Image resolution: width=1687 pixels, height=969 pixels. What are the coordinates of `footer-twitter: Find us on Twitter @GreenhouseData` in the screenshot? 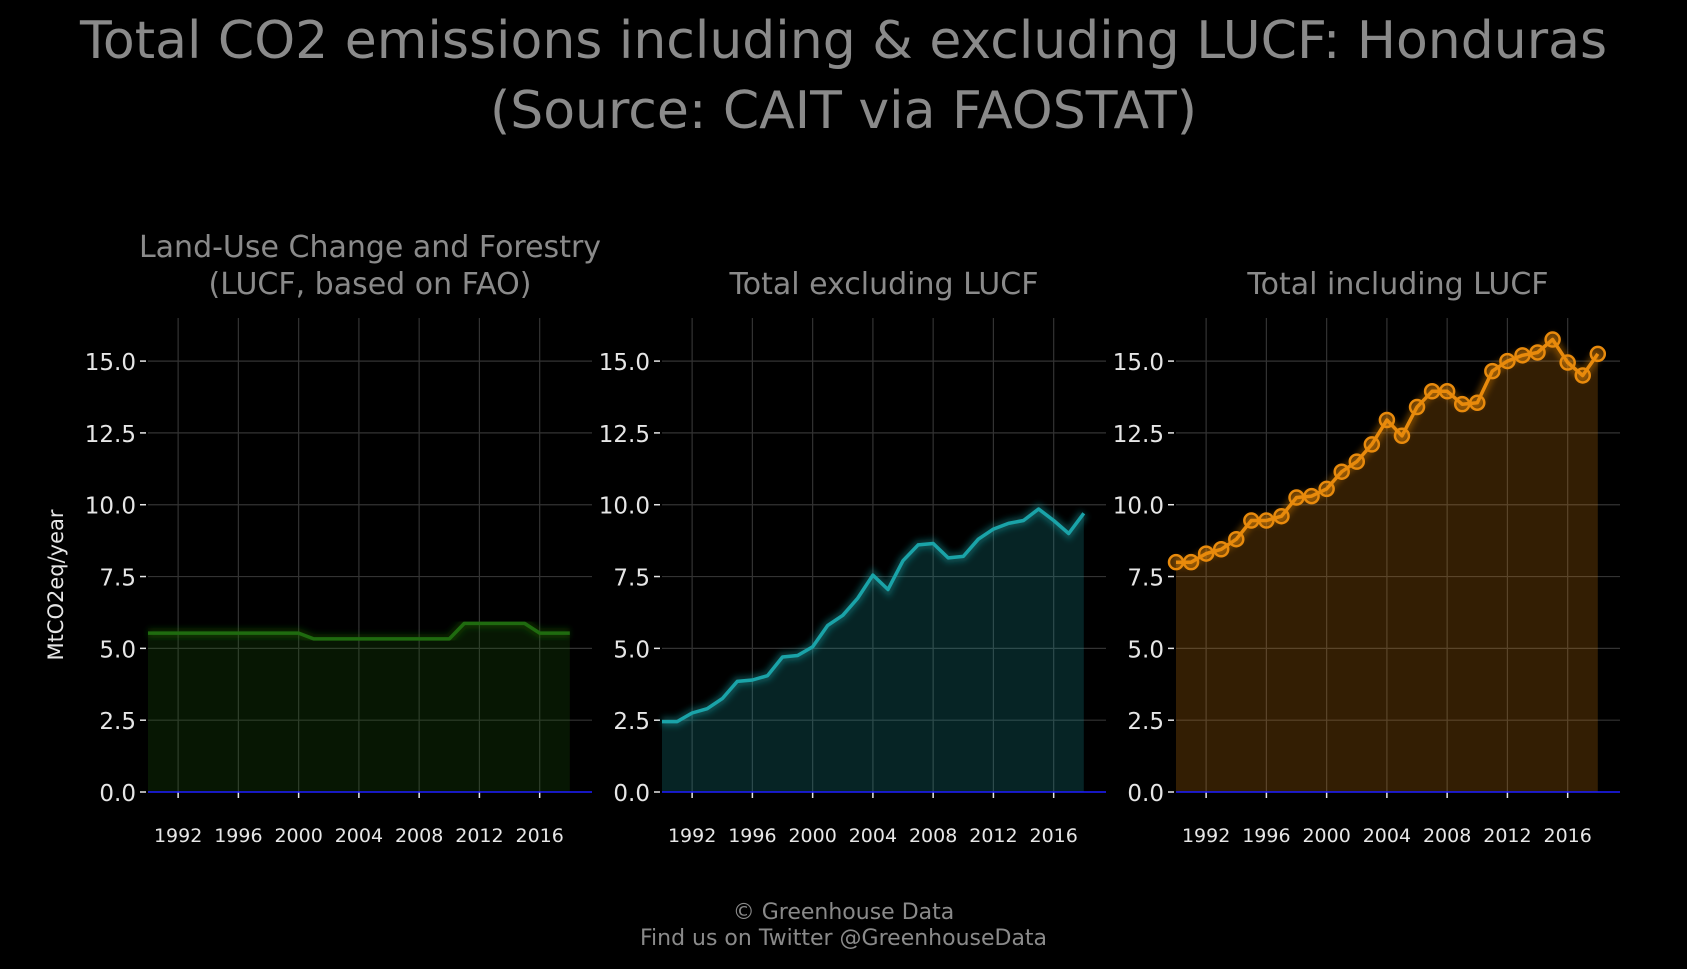 It's located at (843, 938).